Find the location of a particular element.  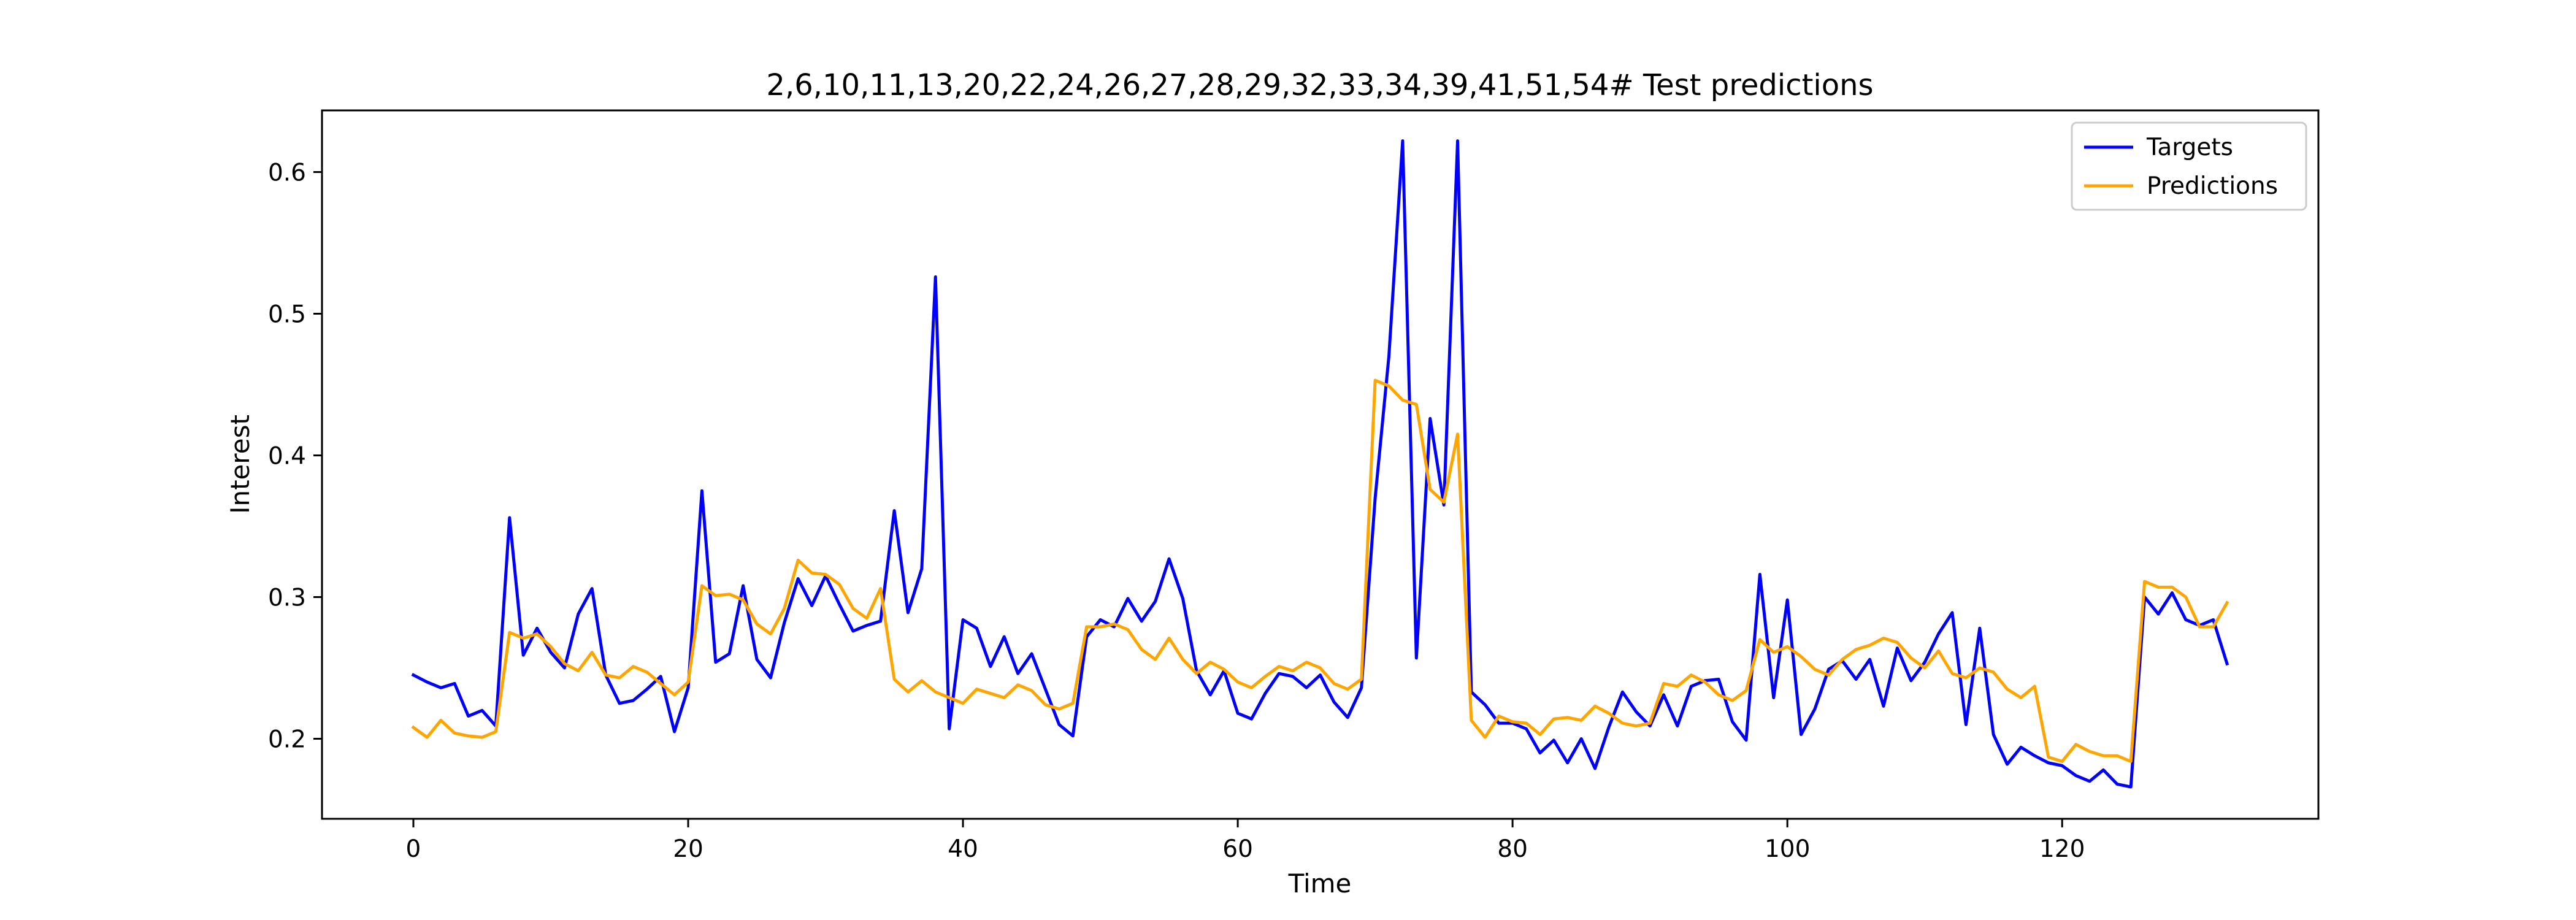

legend-label-predictions: Predictions is located at coordinates (2212, 186).